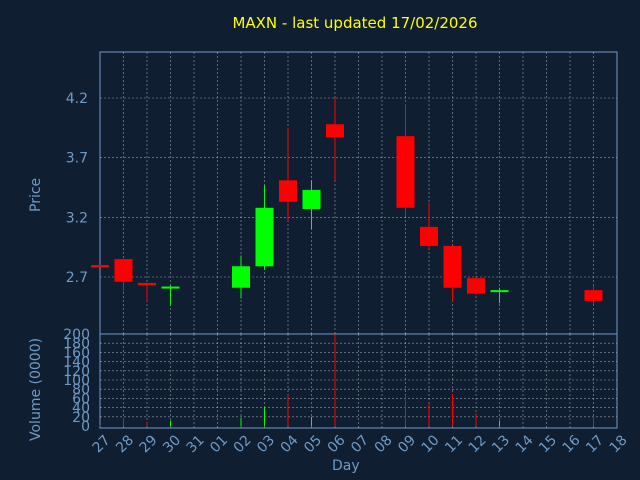  Describe the element at coordinates (77, 218) in the screenshot. I see `price-tick-label: 3.2` at that location.